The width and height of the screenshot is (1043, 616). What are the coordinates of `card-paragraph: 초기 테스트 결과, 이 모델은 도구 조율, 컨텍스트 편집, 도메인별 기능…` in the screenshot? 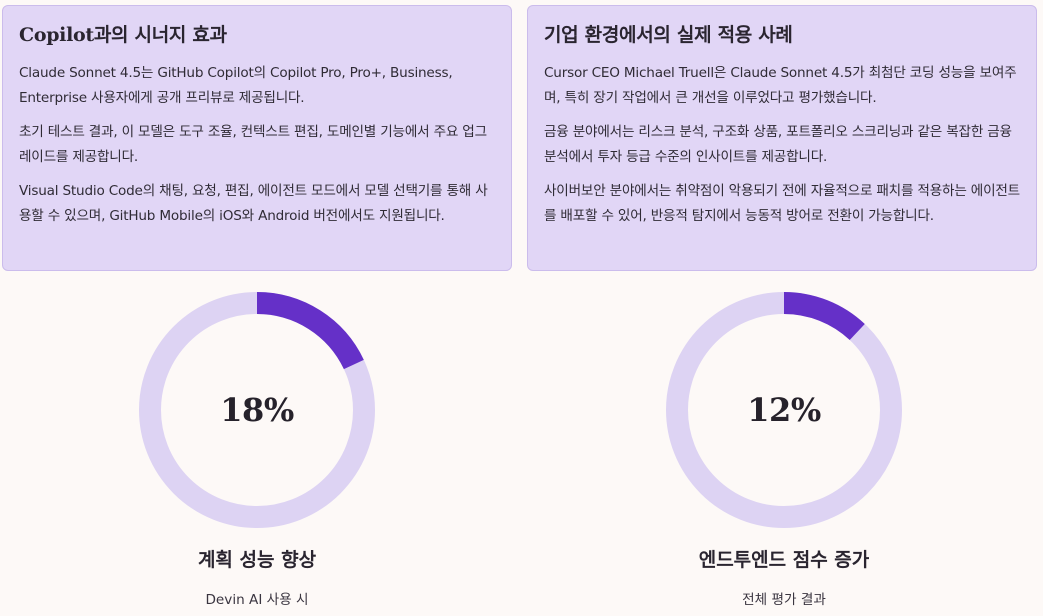 It's located at (253, 144).